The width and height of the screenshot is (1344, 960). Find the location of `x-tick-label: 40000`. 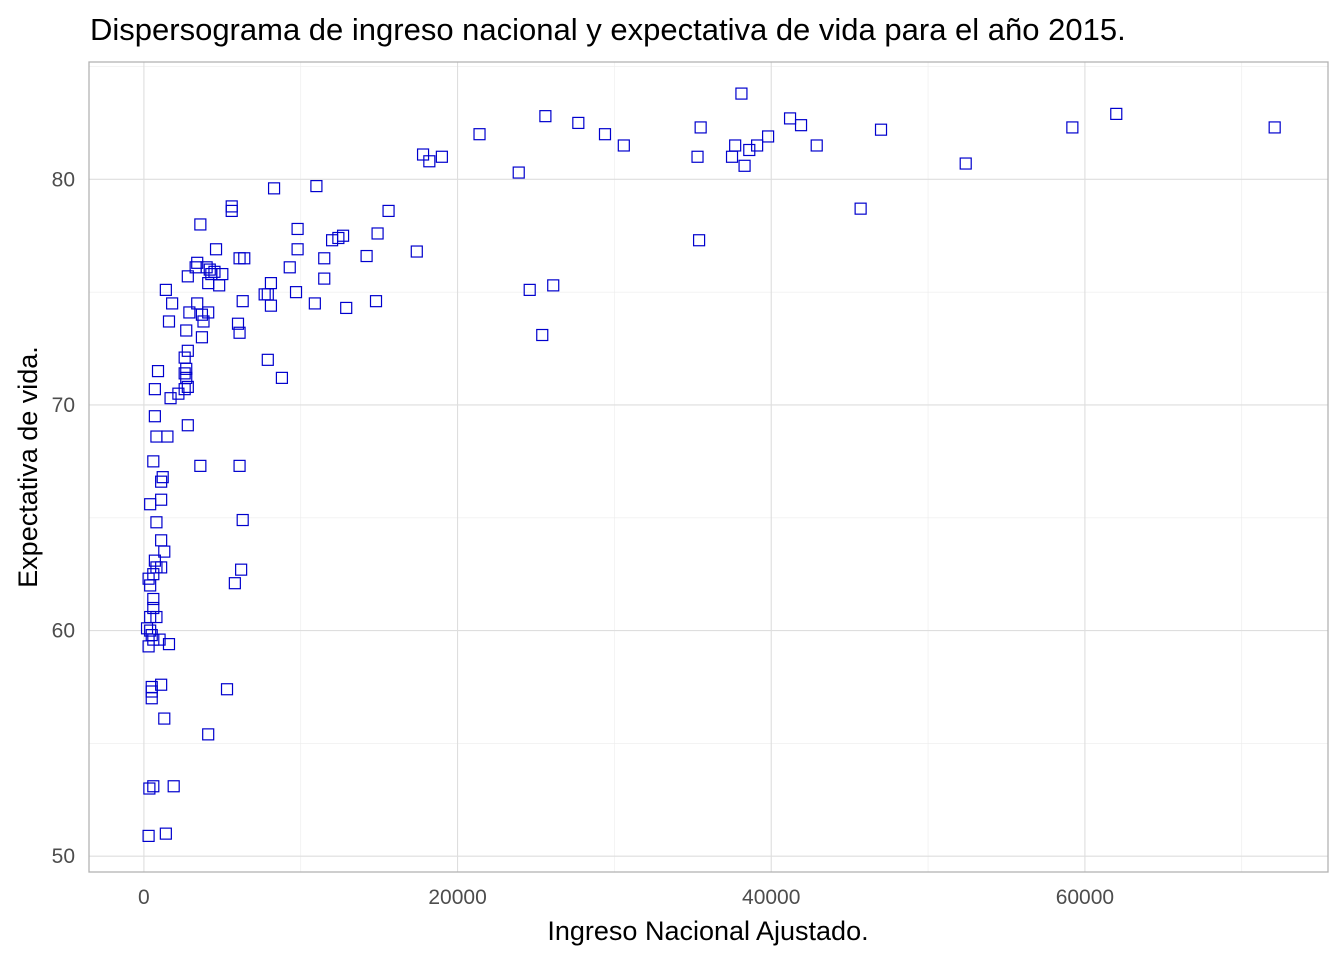

x-tick-label: 40000 is located at coordinates (771, 897).